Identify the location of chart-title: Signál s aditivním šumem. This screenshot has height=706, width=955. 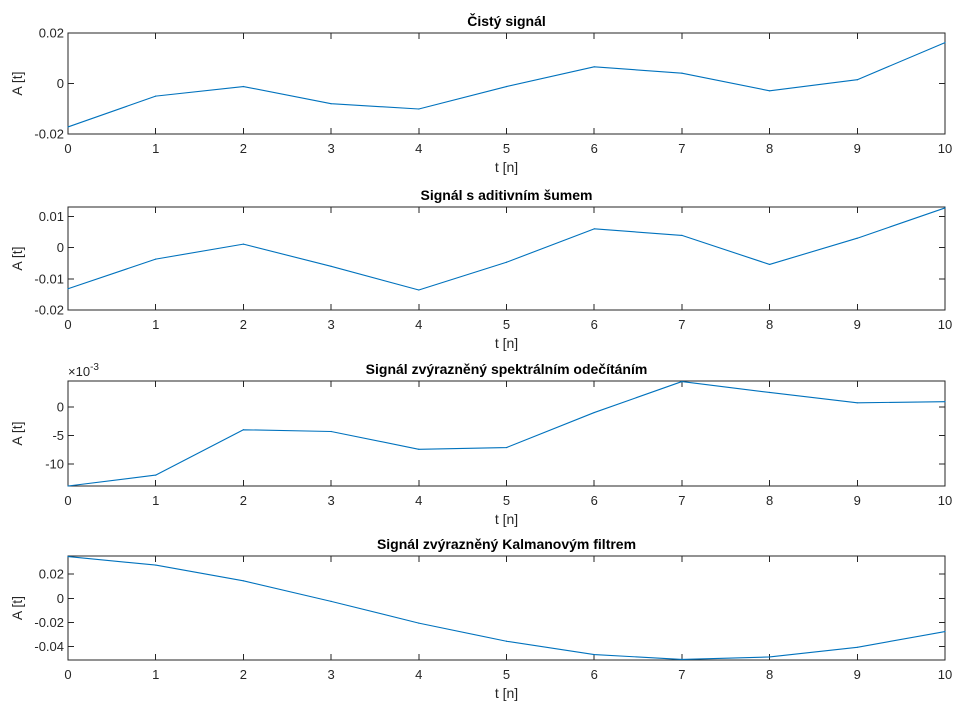
(507, 195).